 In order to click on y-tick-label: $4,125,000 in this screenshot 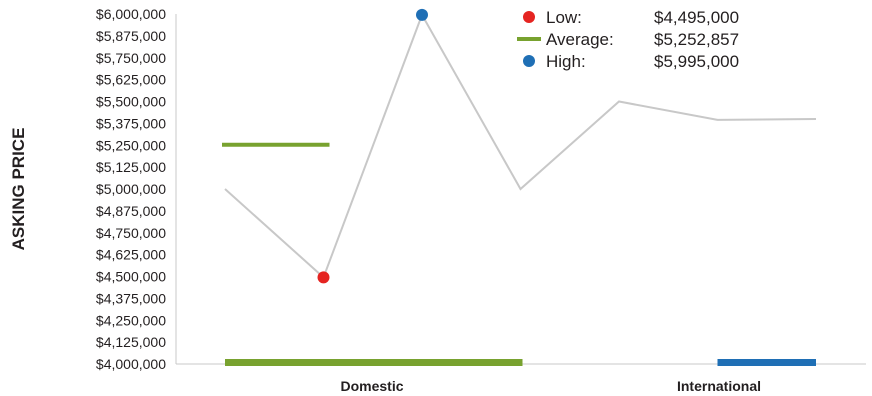, I will do `click(131, 342)`.